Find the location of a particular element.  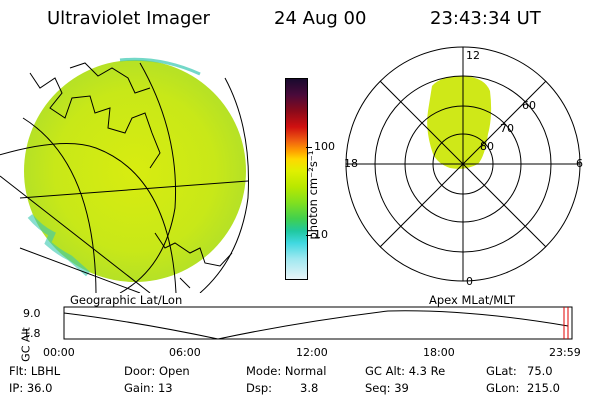

time-tick-0000: 00:00 is located at coordinates (59, 352).